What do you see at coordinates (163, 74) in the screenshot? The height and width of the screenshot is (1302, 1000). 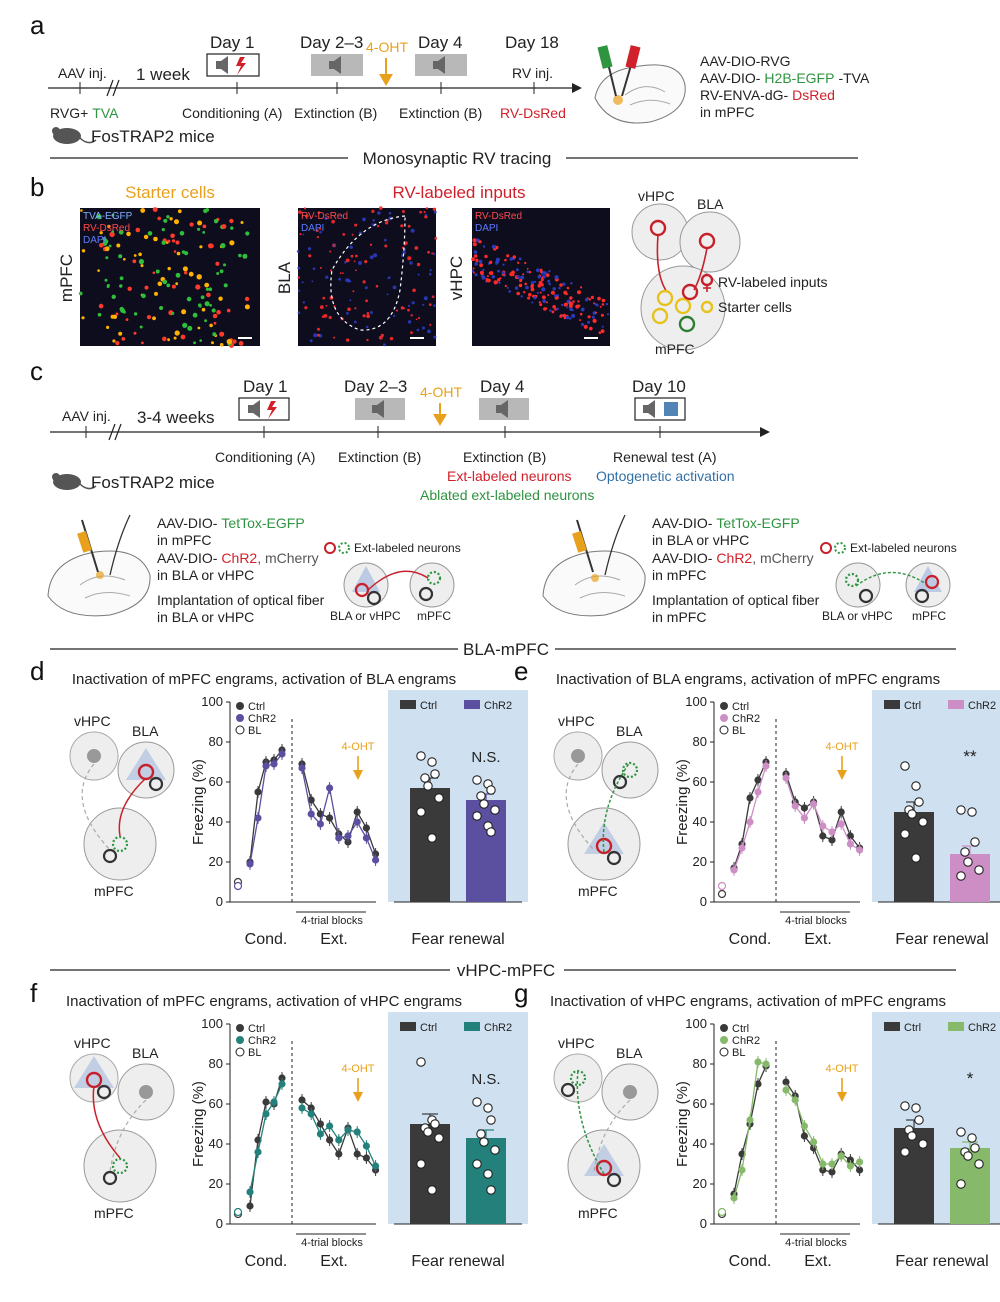 I see `one-week-label: 1 week` at bounding box center [163, 74].